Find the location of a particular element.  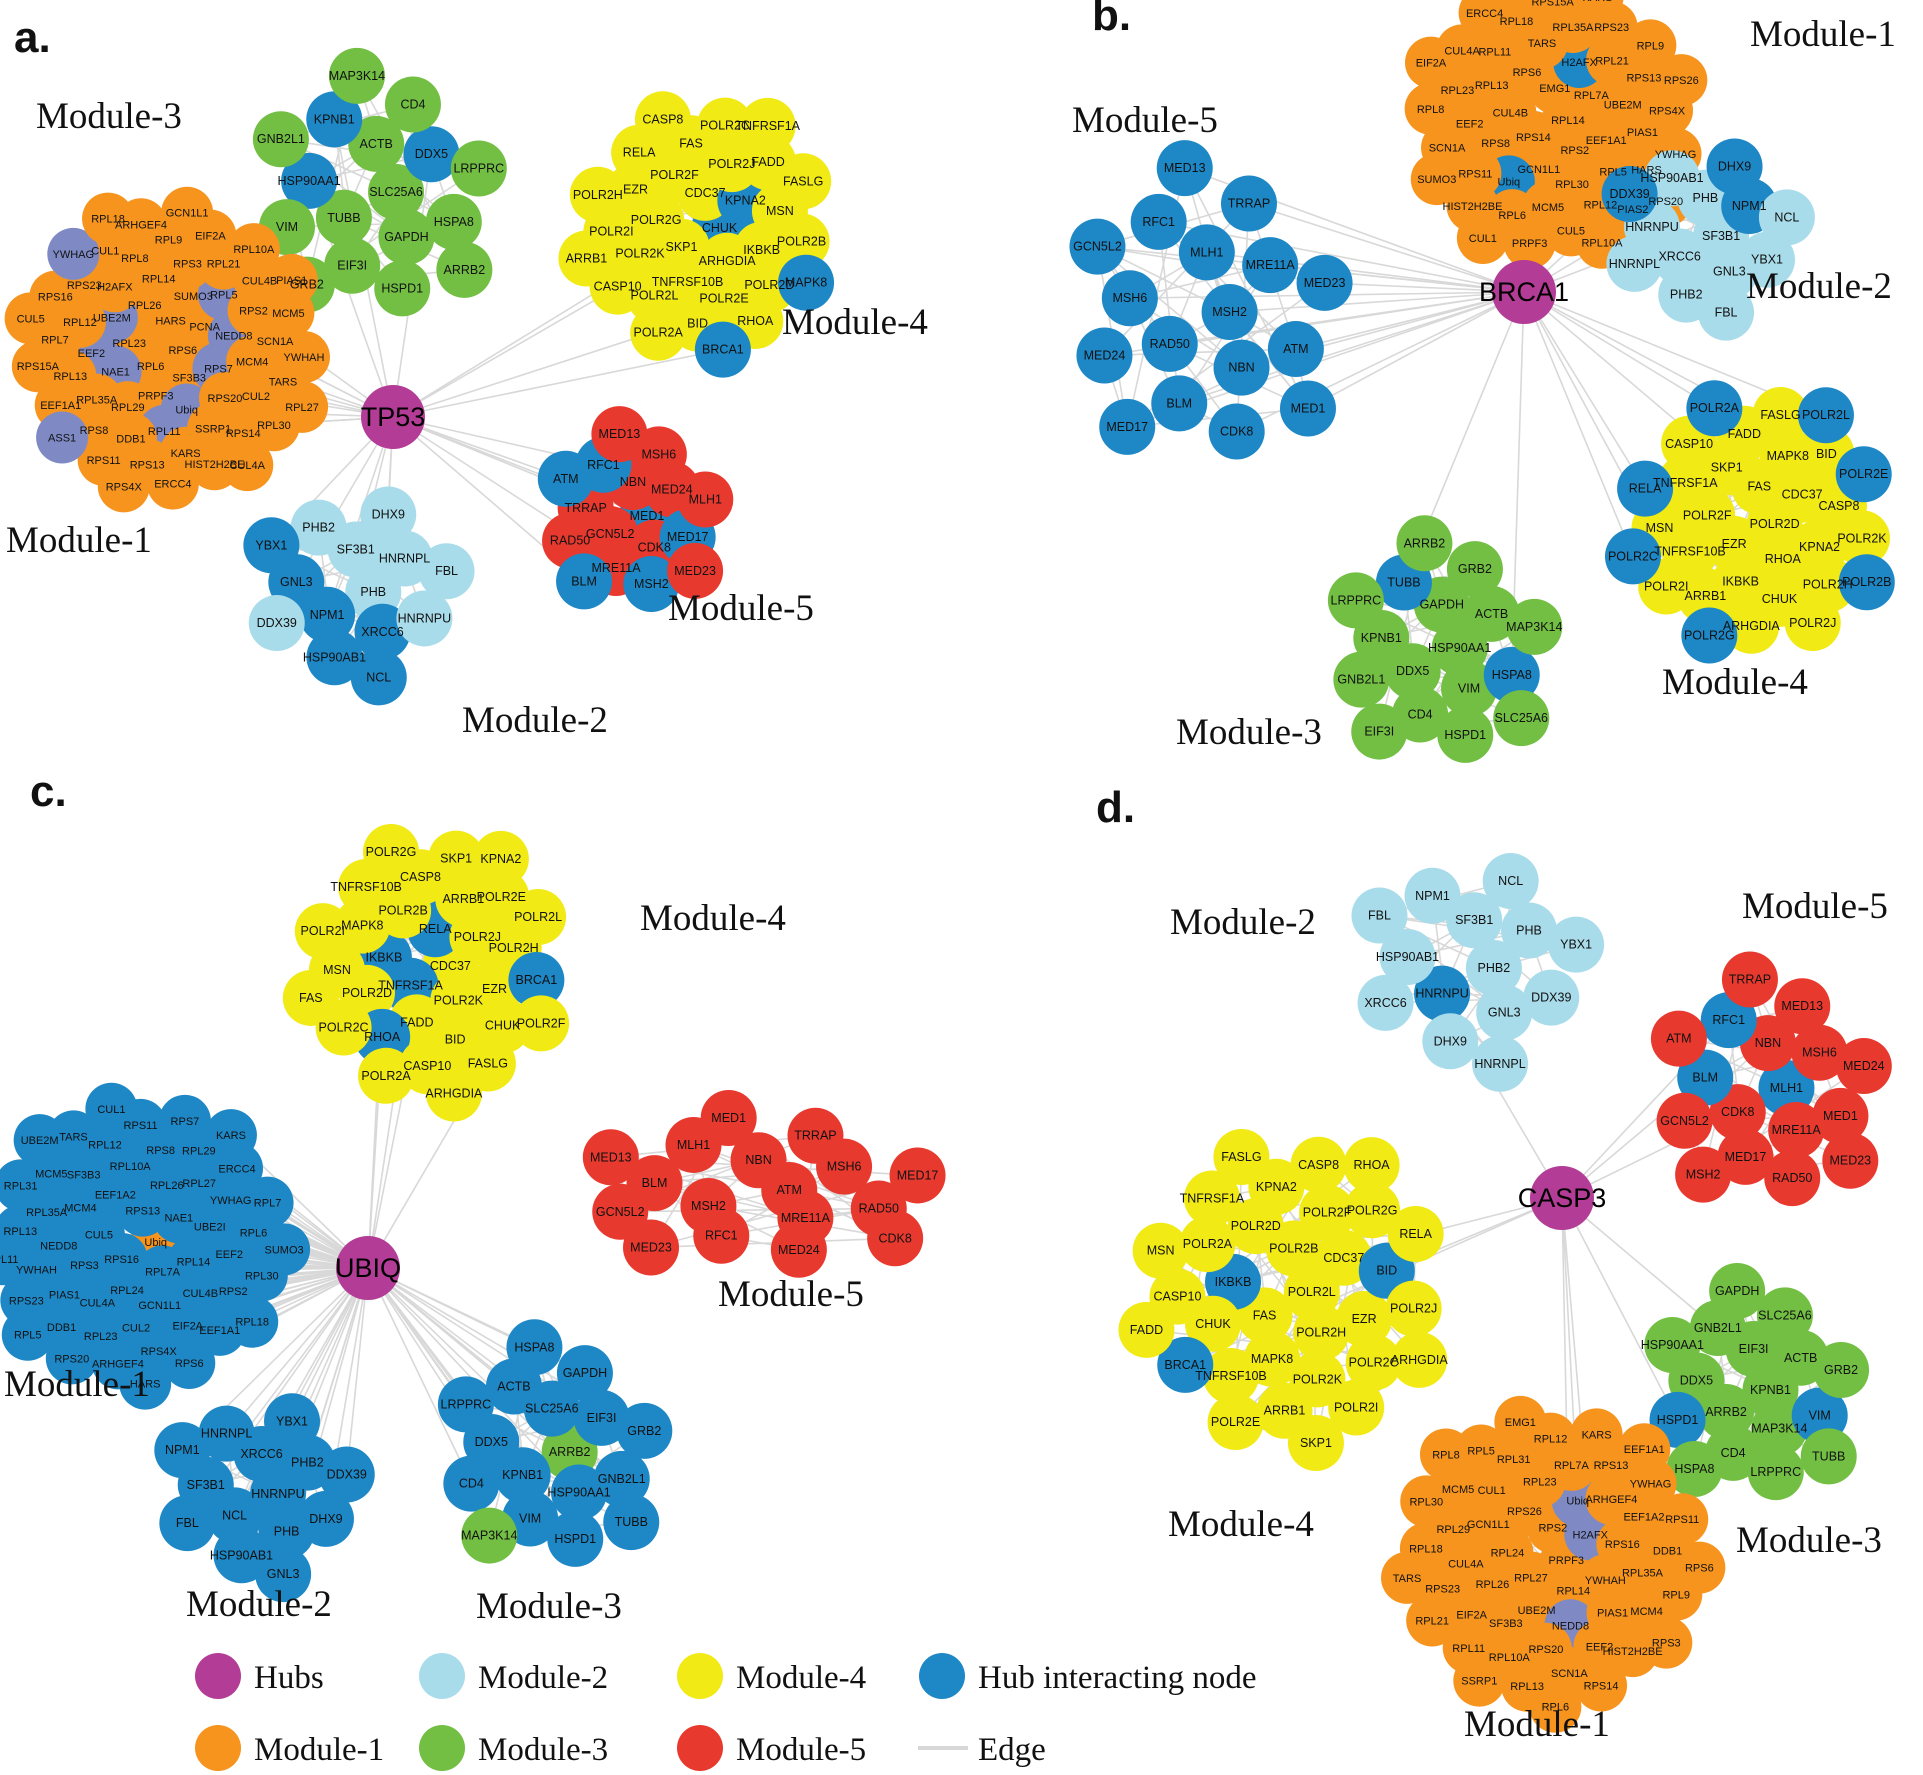

hub-label-UBIQ: UBIQ is located at coordinates (368, 1268).